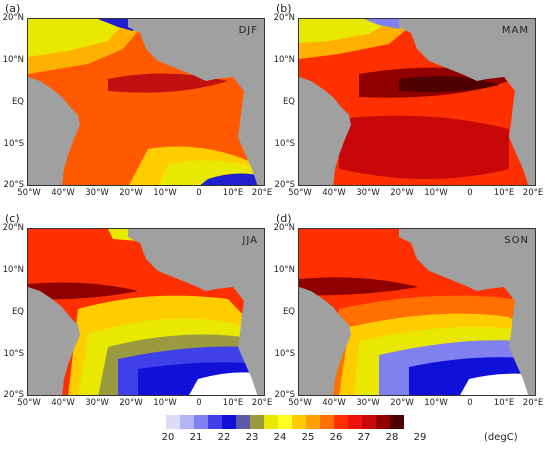  Describe the element at coordinates (336, 437) in the screenshot. I see `colorbar-label: 26` at that location.